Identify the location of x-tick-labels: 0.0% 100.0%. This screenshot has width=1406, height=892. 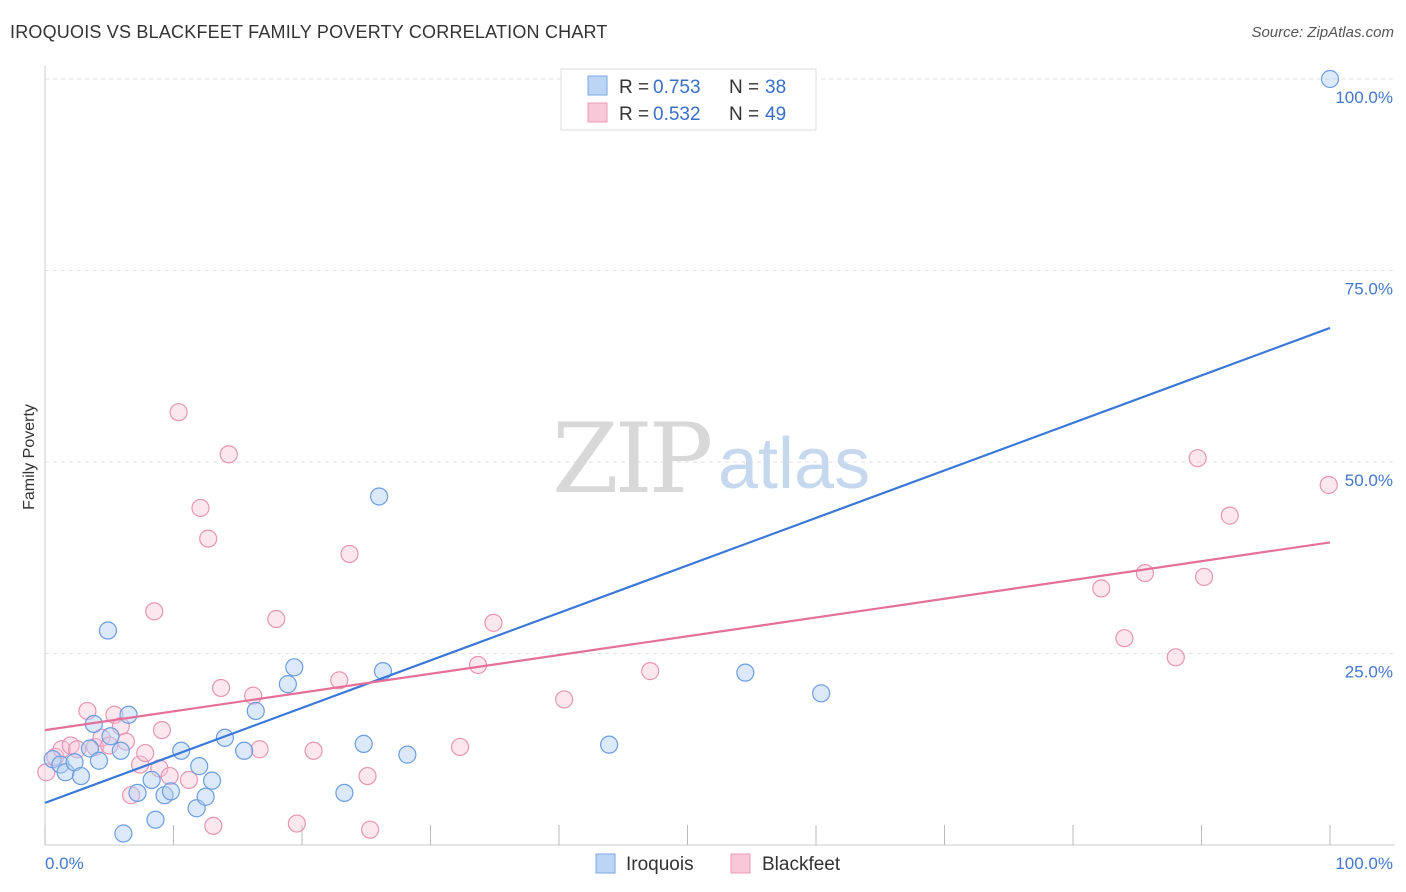
(719, 863).